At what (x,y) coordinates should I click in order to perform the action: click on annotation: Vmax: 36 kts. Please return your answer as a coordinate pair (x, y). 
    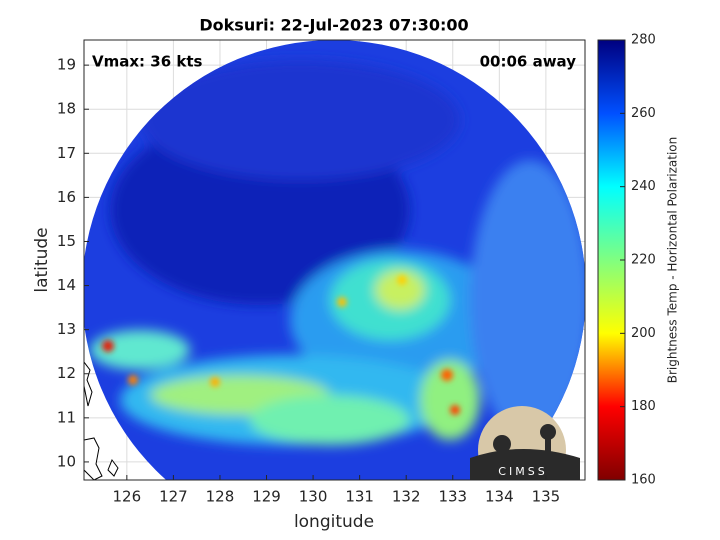
    Looking at the image, I should click on (147, 62).